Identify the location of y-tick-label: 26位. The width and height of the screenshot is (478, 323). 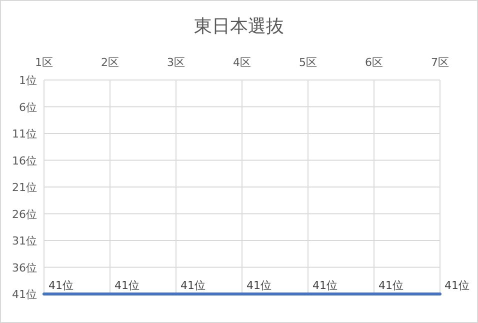
(24, 214).